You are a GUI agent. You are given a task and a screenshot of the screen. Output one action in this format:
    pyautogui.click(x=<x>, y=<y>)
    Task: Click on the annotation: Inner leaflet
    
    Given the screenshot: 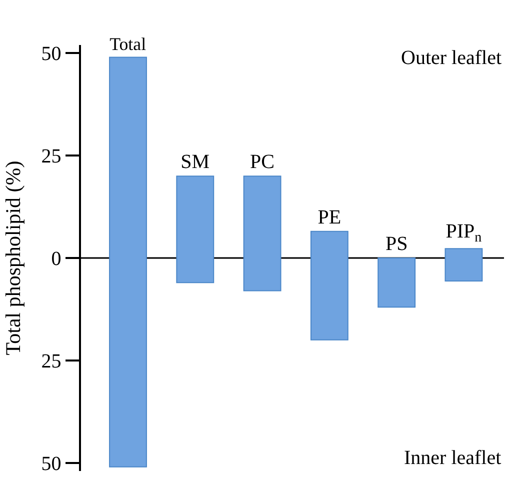 What is the action you would take?
    pyautogui.click(x=453, y=458)
    